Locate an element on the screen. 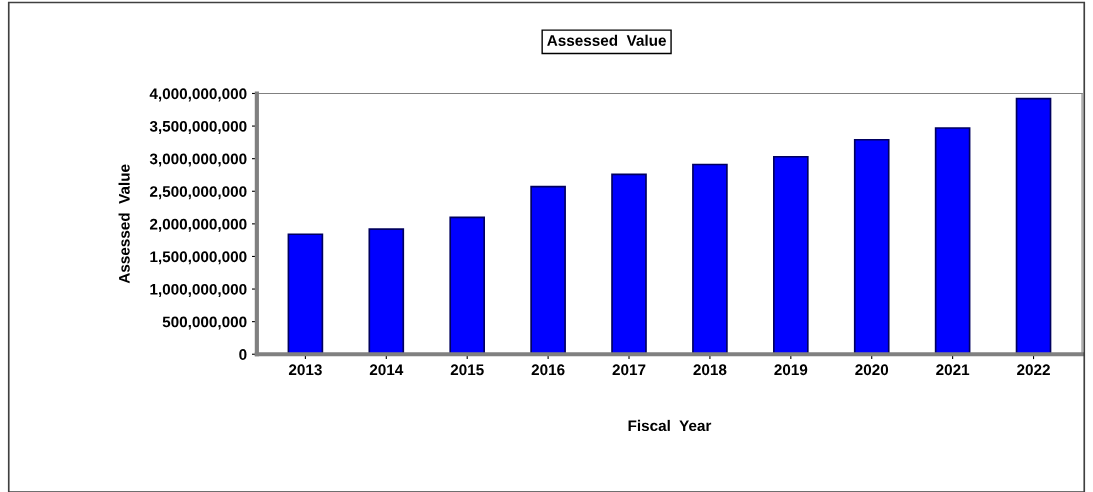 The height and width of the screenshot is (492, 1093). x-tick-label: 2021 is located at coordinates (953, 370).